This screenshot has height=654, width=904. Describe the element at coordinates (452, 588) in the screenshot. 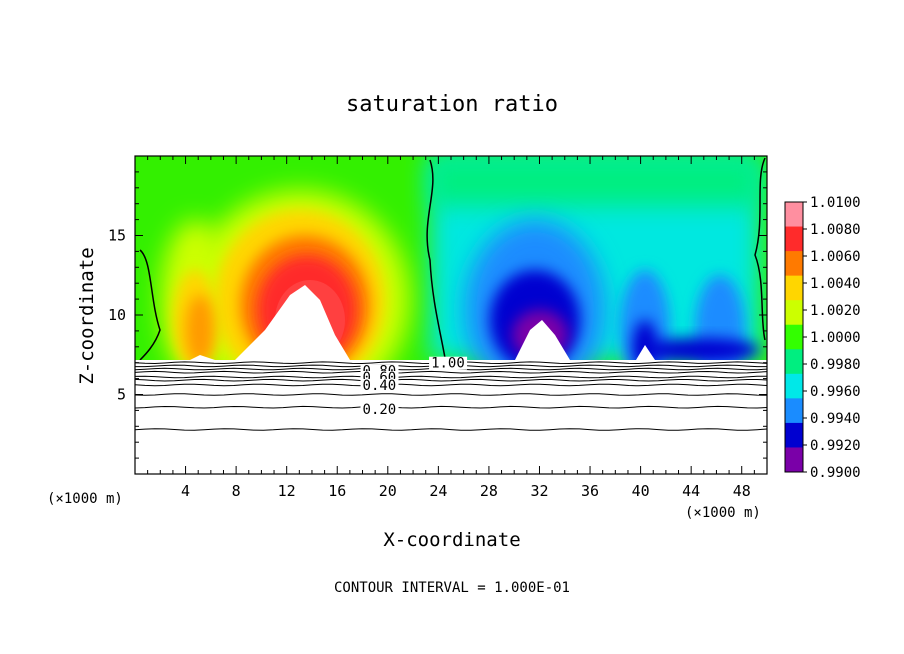

I see `contour-interval-note: CONTOUR INTERVAL = 1.000E-01` at that location.